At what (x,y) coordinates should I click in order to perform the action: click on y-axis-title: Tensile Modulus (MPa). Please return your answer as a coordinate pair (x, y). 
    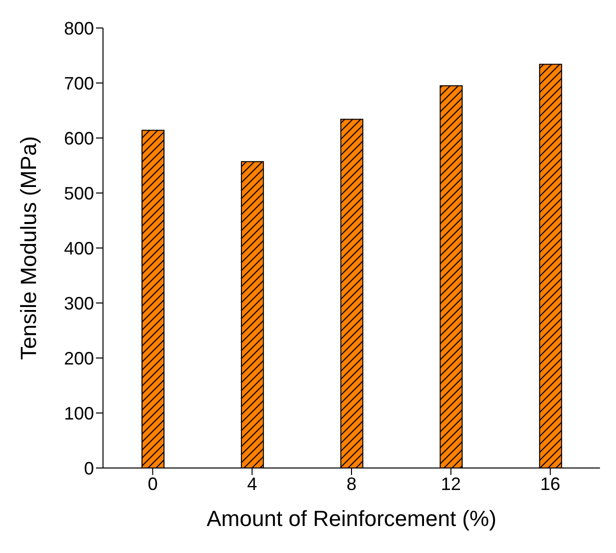
    Looking at the image, I should click on (28, 248).